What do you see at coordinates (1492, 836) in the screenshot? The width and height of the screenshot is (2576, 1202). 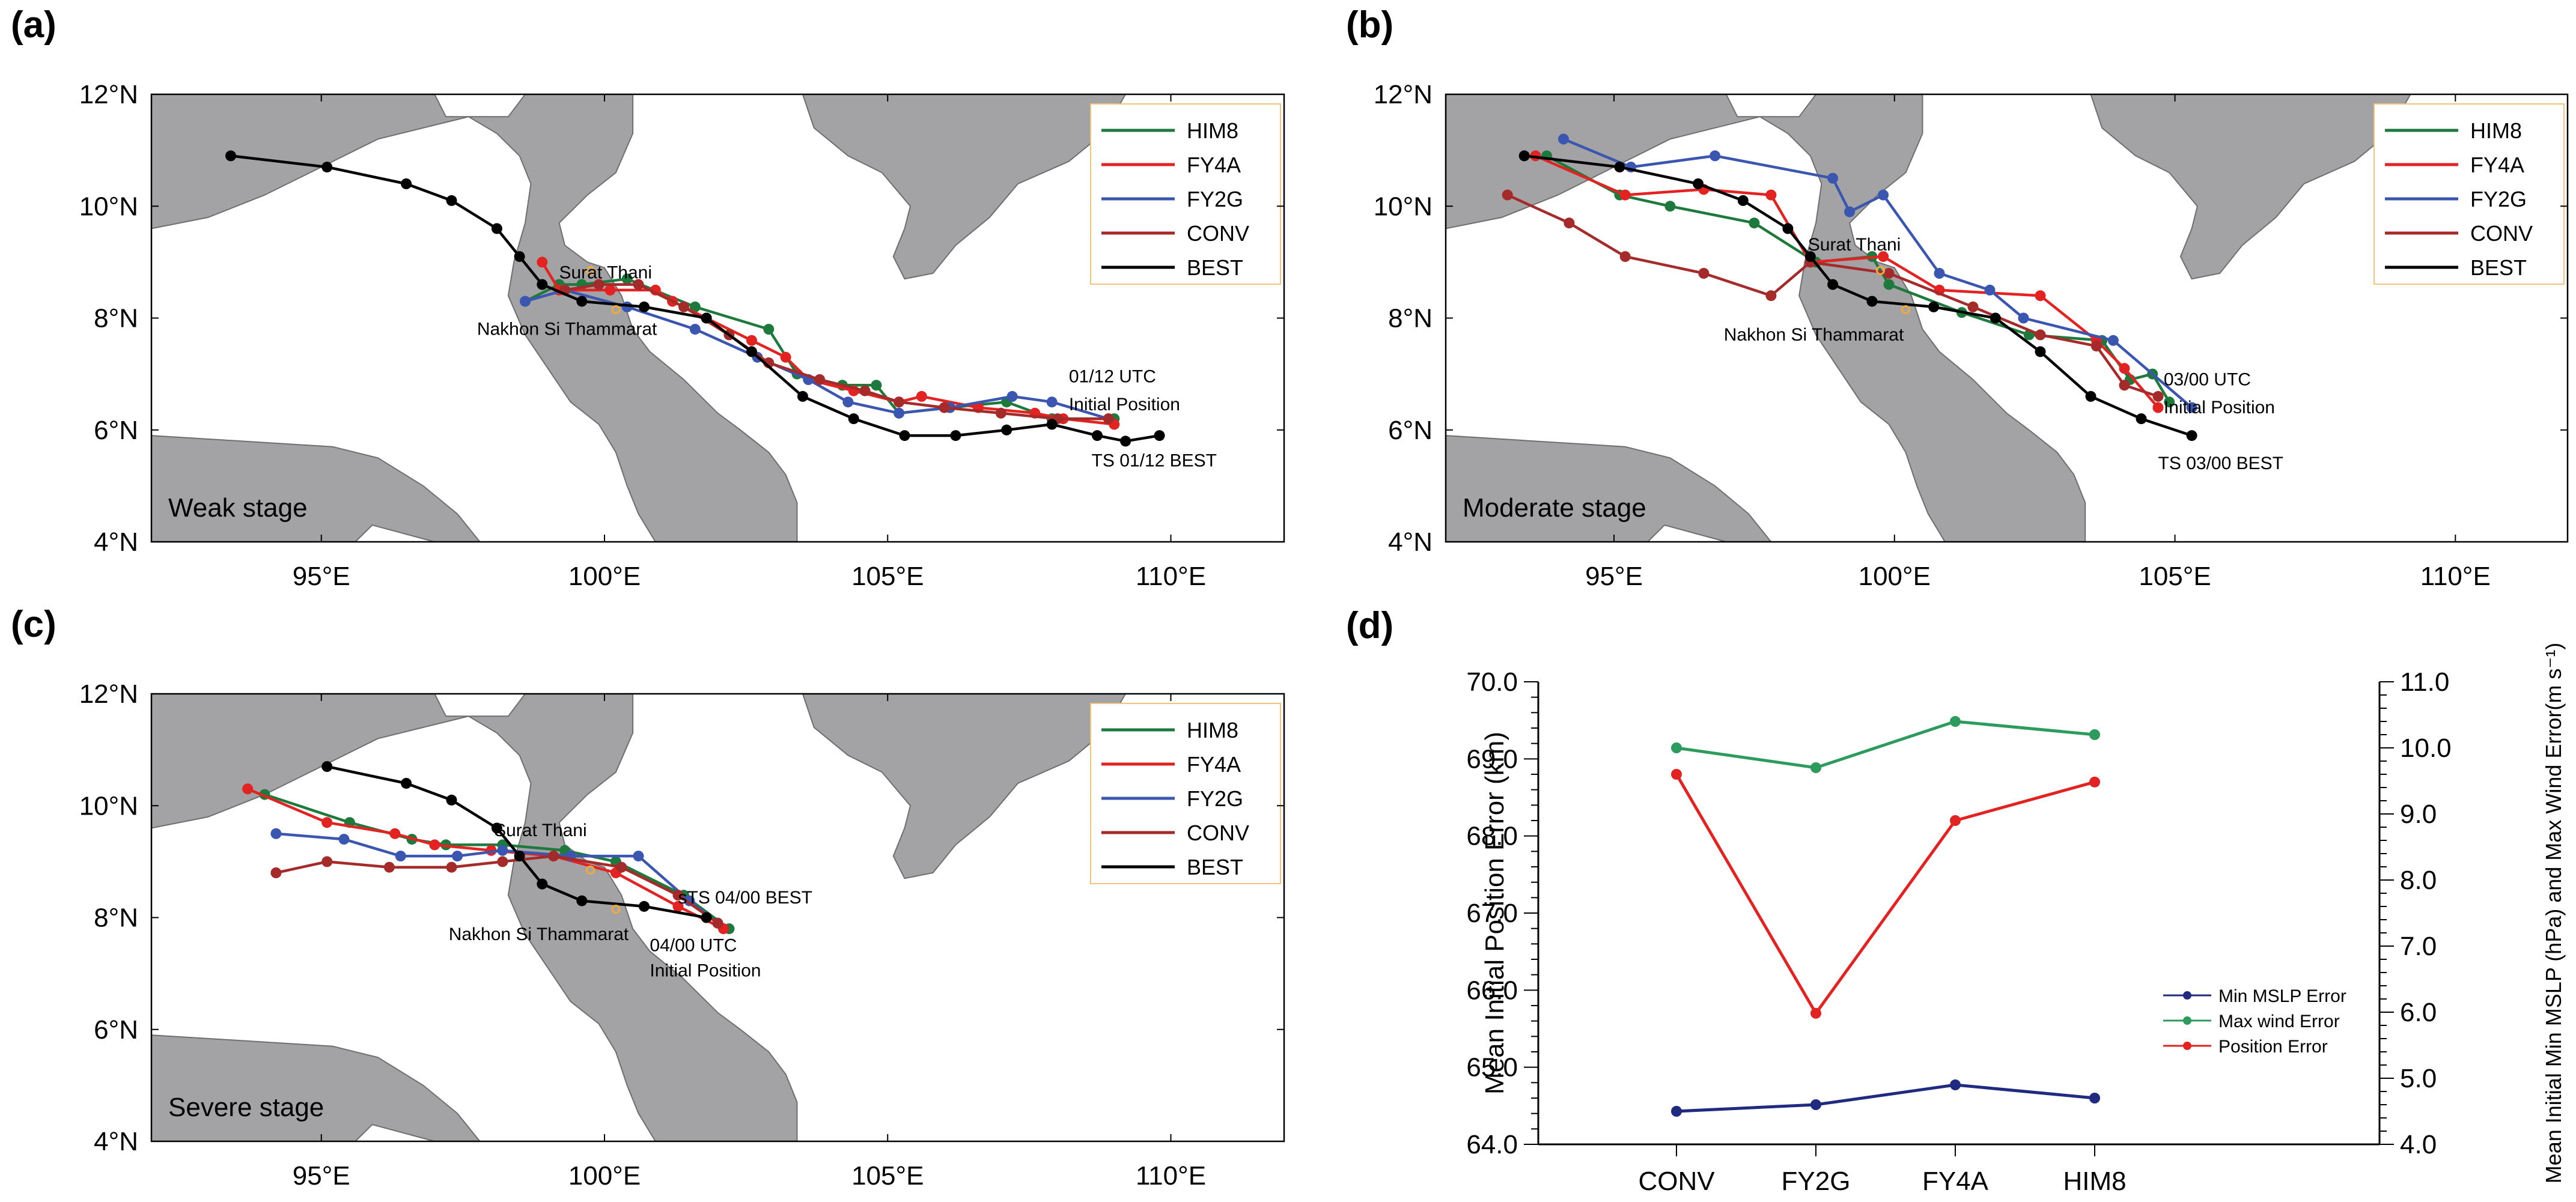 I see `left-tick-label: 68.0` at bounding box center [1492, 836].